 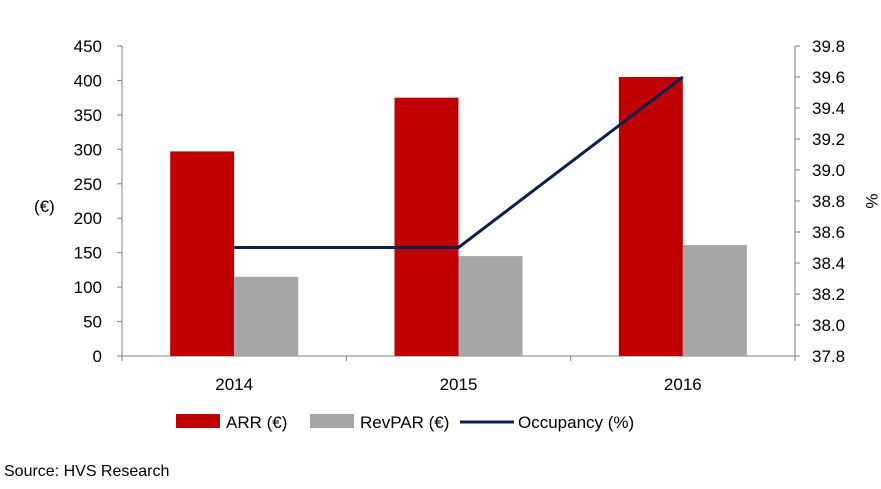 I want to click on y-right-tick-label: 39.4, so click(x=828, y=108).